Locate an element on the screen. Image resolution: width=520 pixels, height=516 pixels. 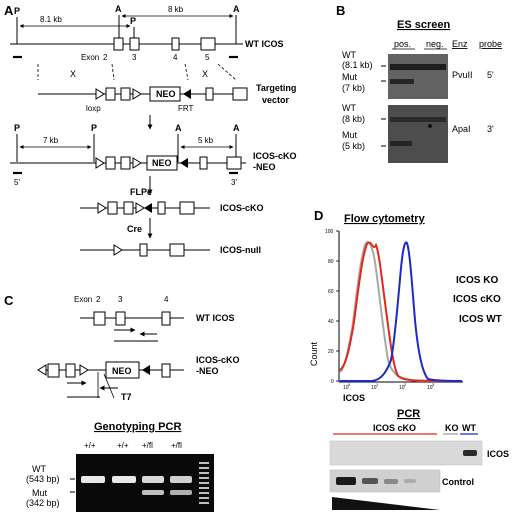
cko-neo-allele: P P A A 7 kb 5 kb NEO 5' 3' is located at coordinates (153, 155).